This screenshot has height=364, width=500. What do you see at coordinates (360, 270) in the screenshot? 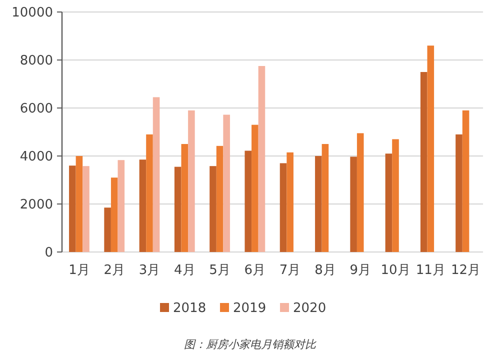
I see `x-tick-label: 9月` at bounding box center [360, 270].